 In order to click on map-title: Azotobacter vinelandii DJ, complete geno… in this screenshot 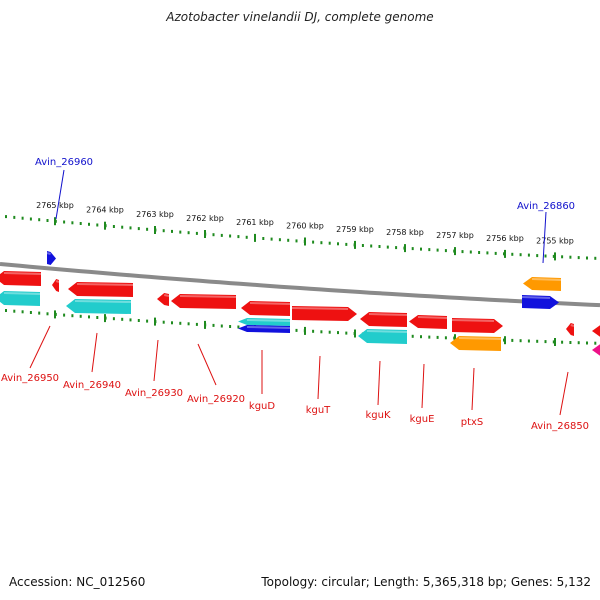, I will do `click(300, 17)`.